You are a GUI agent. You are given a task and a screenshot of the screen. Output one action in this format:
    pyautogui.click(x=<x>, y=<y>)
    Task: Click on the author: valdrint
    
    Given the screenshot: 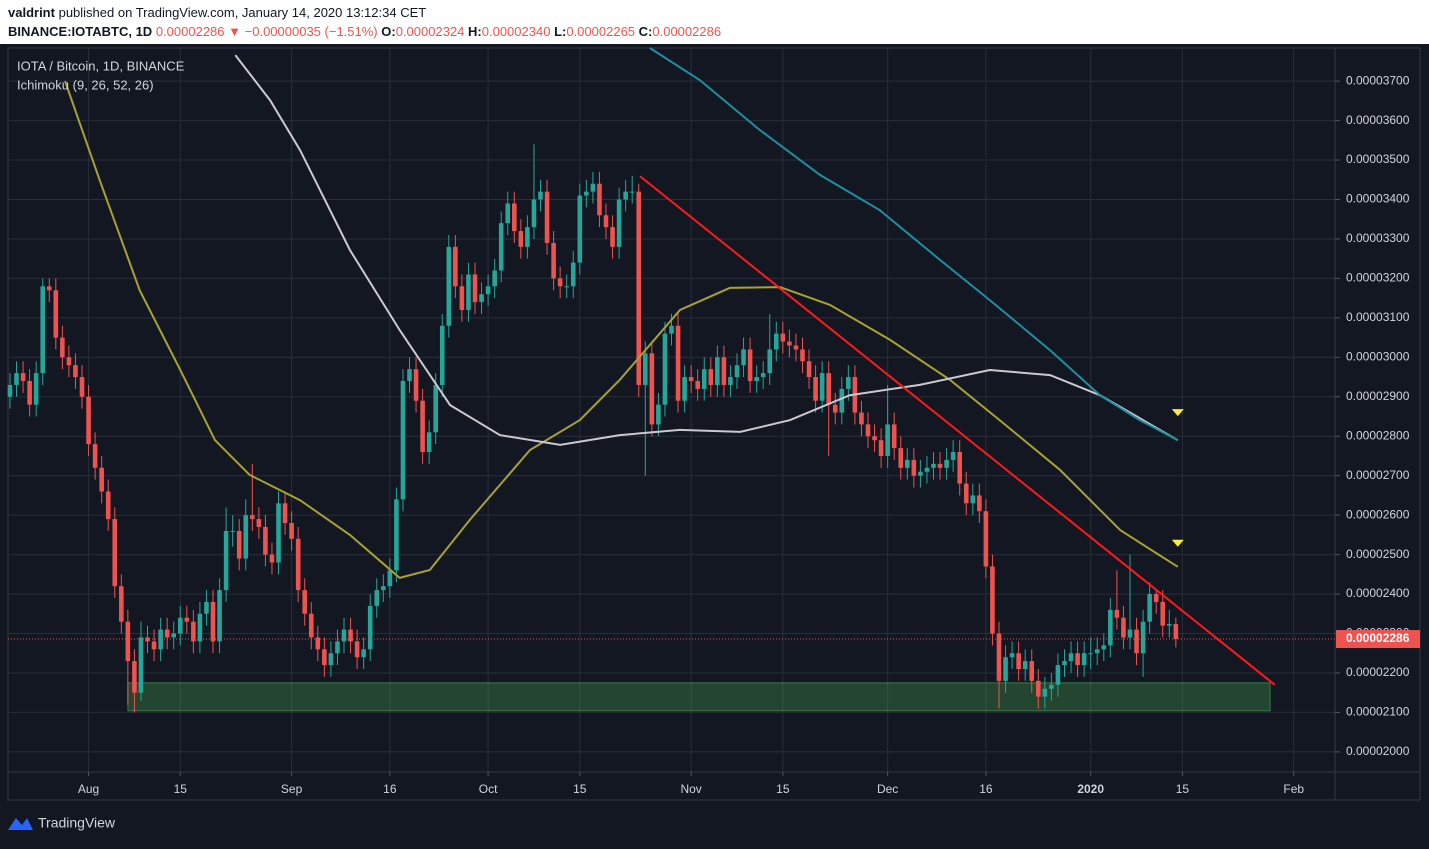 What is the action you would take?
    pyautogui.click(x=32, y=12)
    